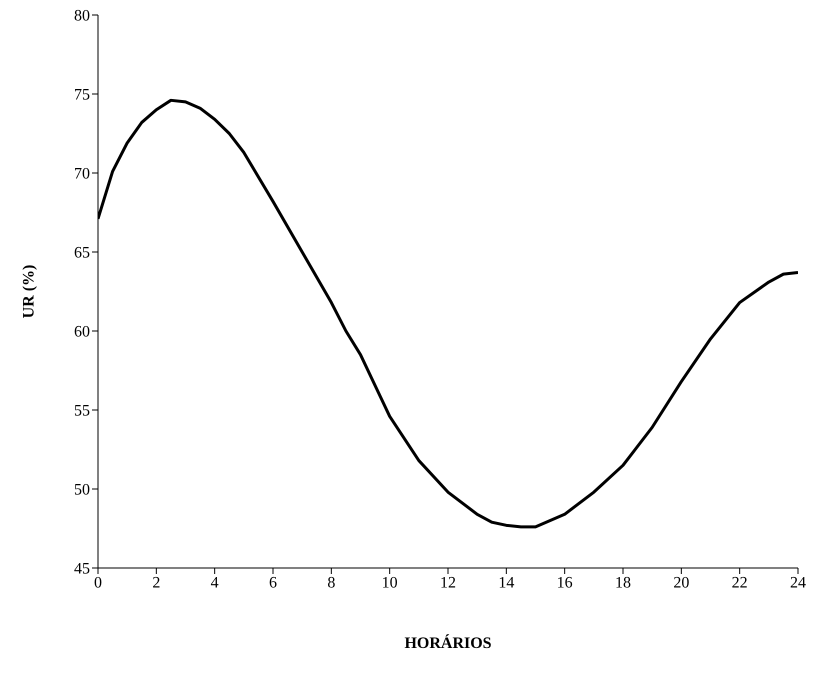  I want to click on x-tick-label: 2, so click(156, 583).